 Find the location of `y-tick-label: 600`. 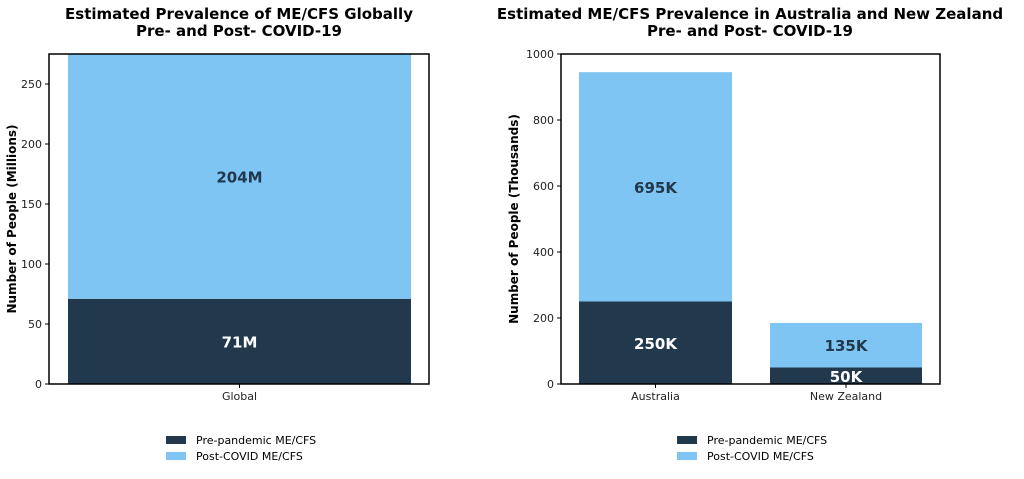

y-tick-label: 600 is located at coordinates (543, 186).